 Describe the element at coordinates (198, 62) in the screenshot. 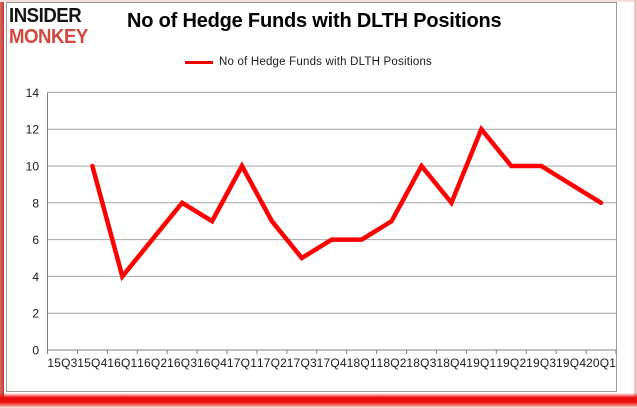

I see `legend-line-marker` at that location.